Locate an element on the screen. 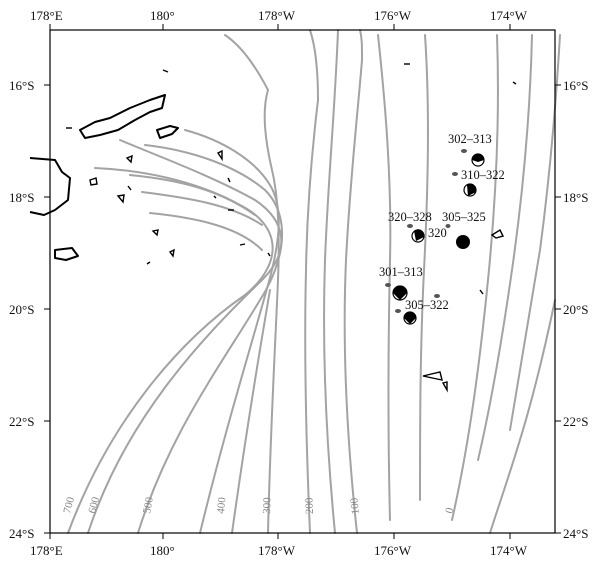 The width and height of the screenshot is (601, 565). label-302-313: 302–313 is located at coordinates (470, 139).